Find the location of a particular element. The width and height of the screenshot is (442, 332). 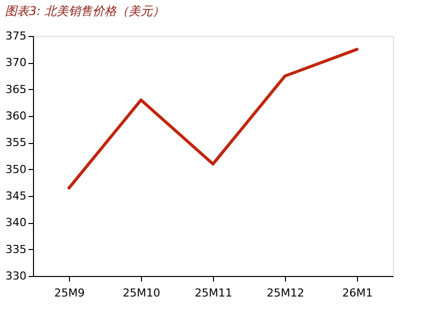

y-tick-label: 370 is located at coordinates (16, 63).